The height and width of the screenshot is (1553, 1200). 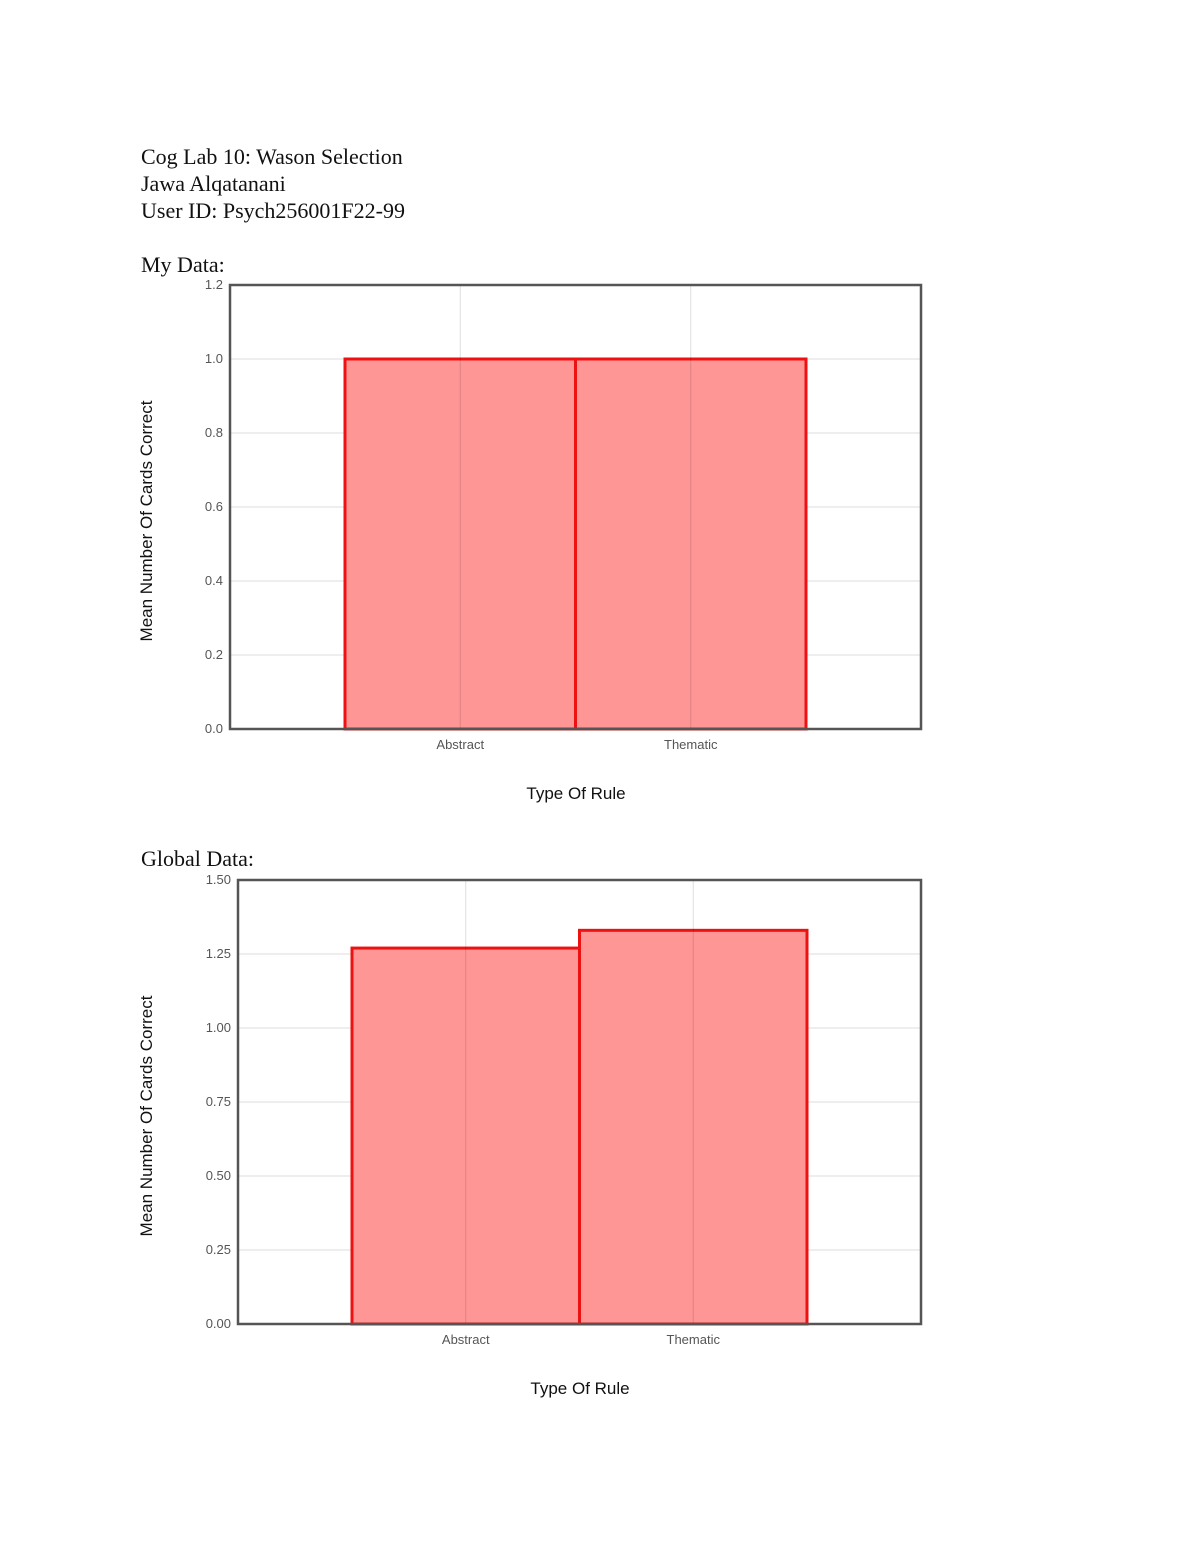 I want to click on my-data-heading: My Data:, so click(x=183, y=264).